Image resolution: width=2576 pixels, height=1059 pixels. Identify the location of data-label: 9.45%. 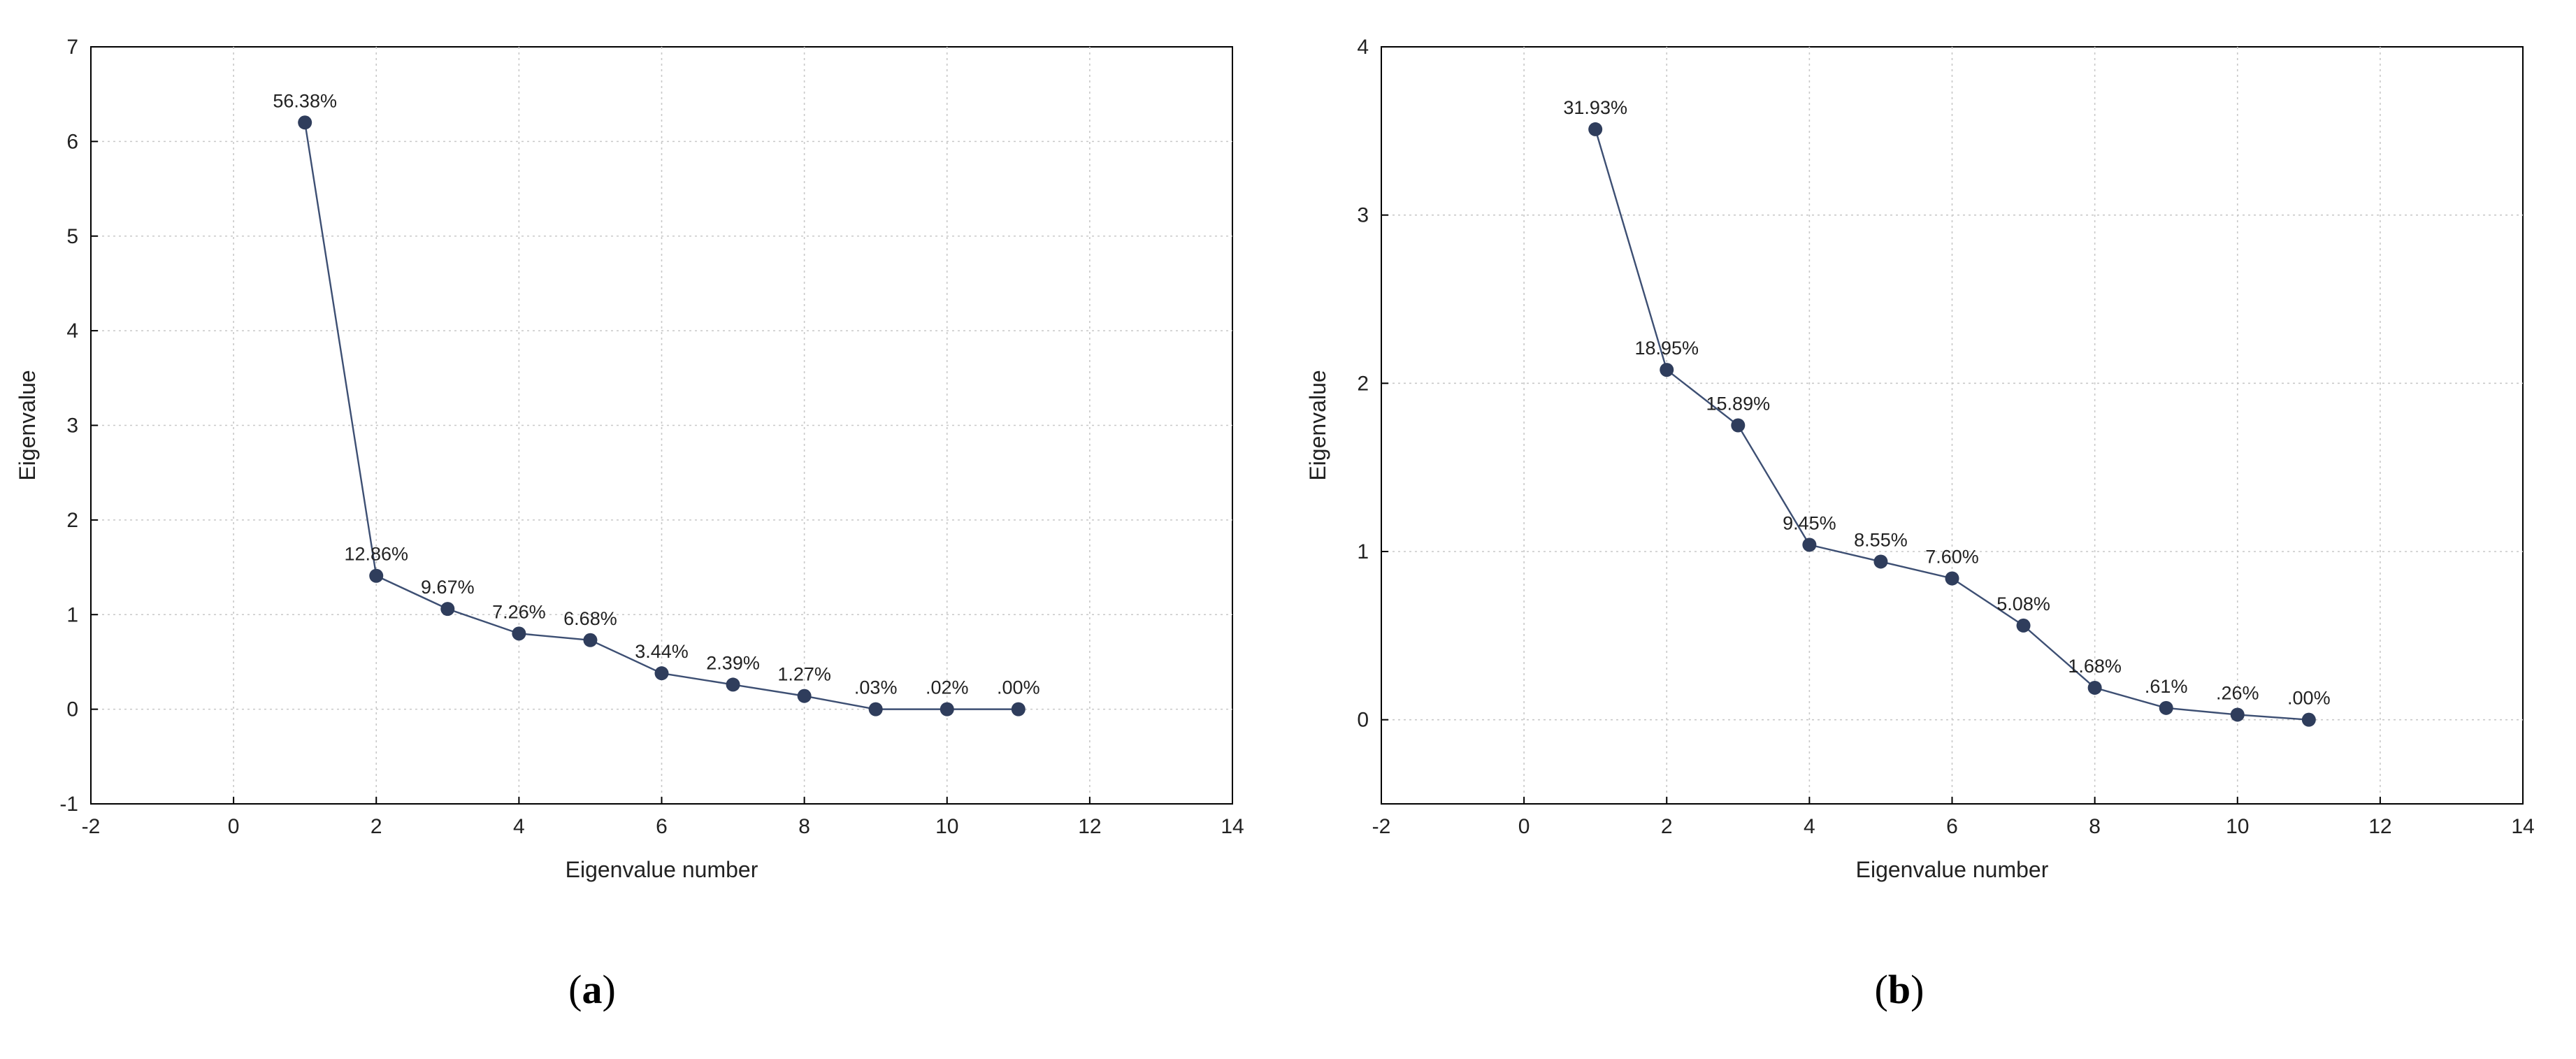
(1809, 522).